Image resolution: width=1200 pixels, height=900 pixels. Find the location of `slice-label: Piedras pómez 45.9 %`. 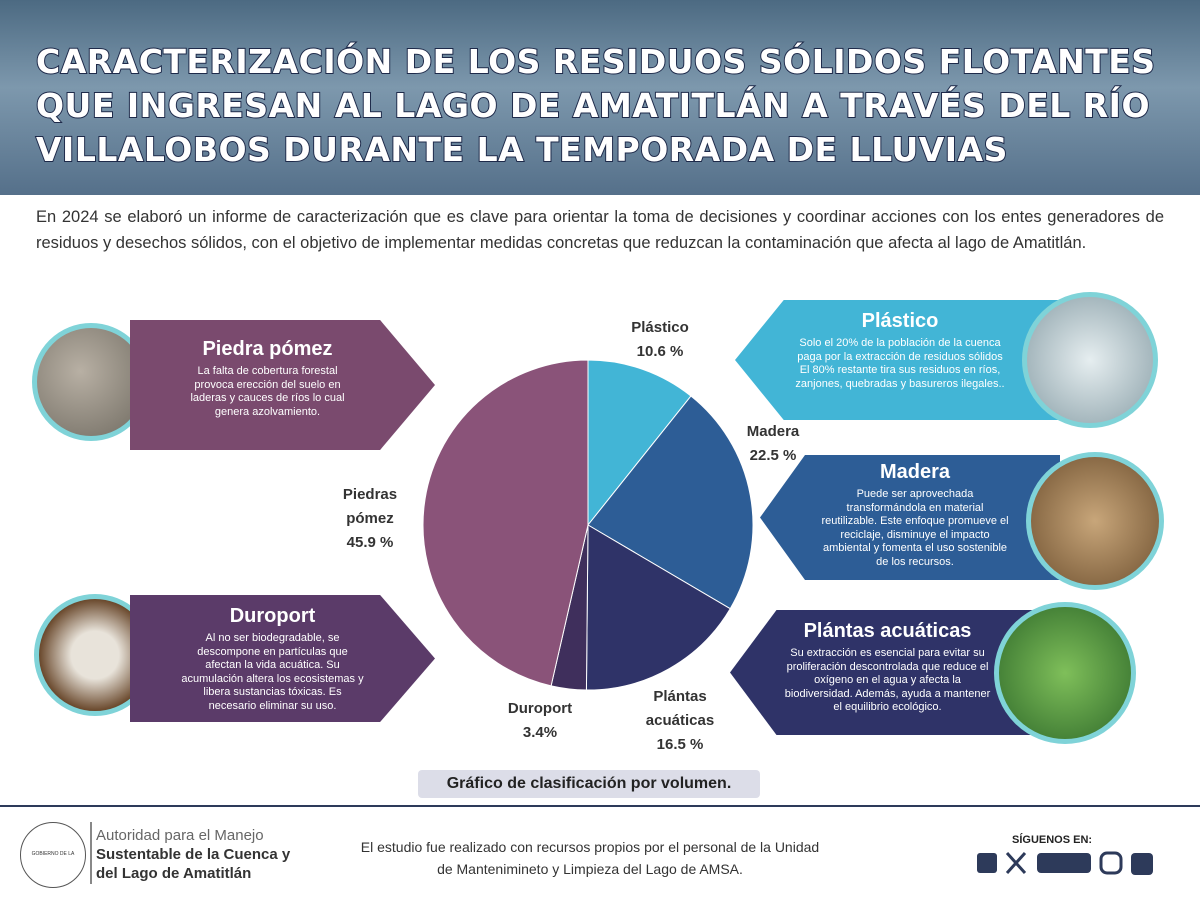

slice-label: Piedras pómez 45.9 % is located at coordinates (370, 519).